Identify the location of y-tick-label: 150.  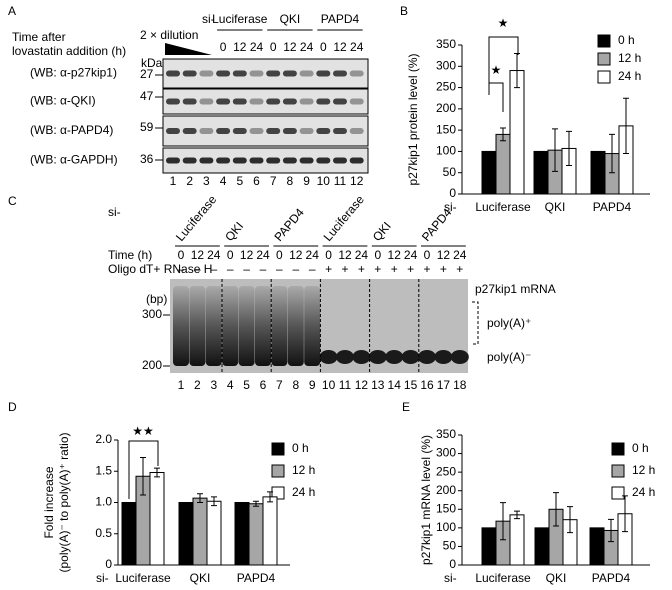
(446, 508).